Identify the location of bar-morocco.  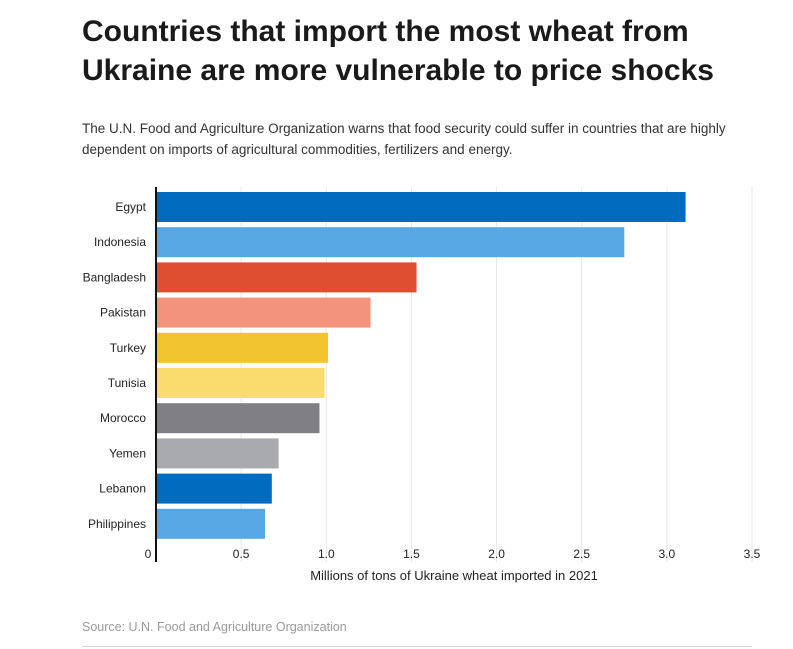
(238, 418).